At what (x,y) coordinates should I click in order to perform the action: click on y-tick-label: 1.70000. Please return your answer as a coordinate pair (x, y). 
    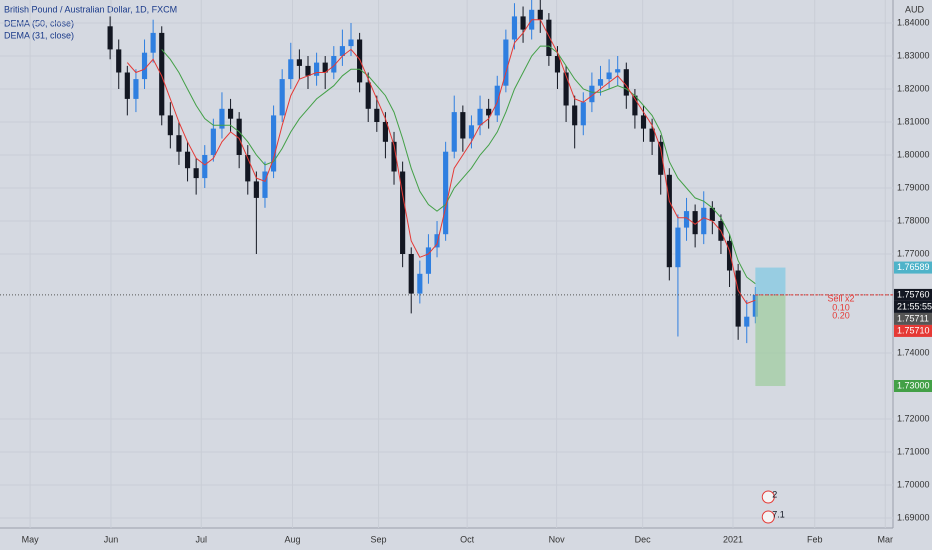
    Looking at the image, I should click on (913, 484).